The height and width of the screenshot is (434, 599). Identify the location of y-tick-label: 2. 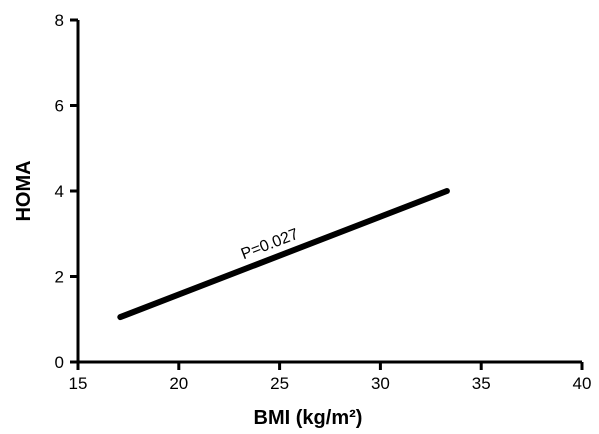
(59, 277).